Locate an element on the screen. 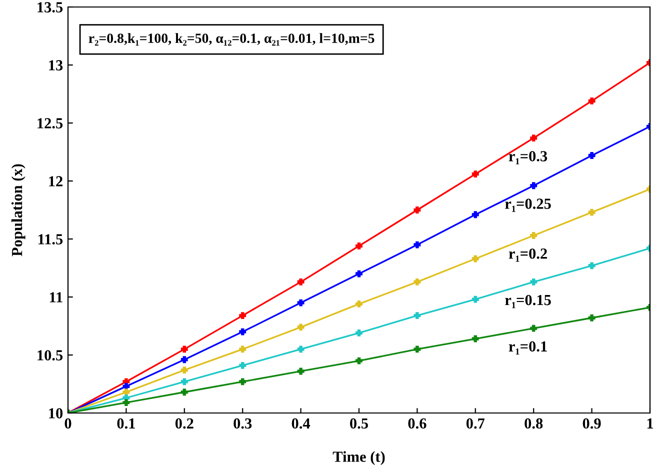  x-tick-label: 0.7 is located at coordinates (475, 423).